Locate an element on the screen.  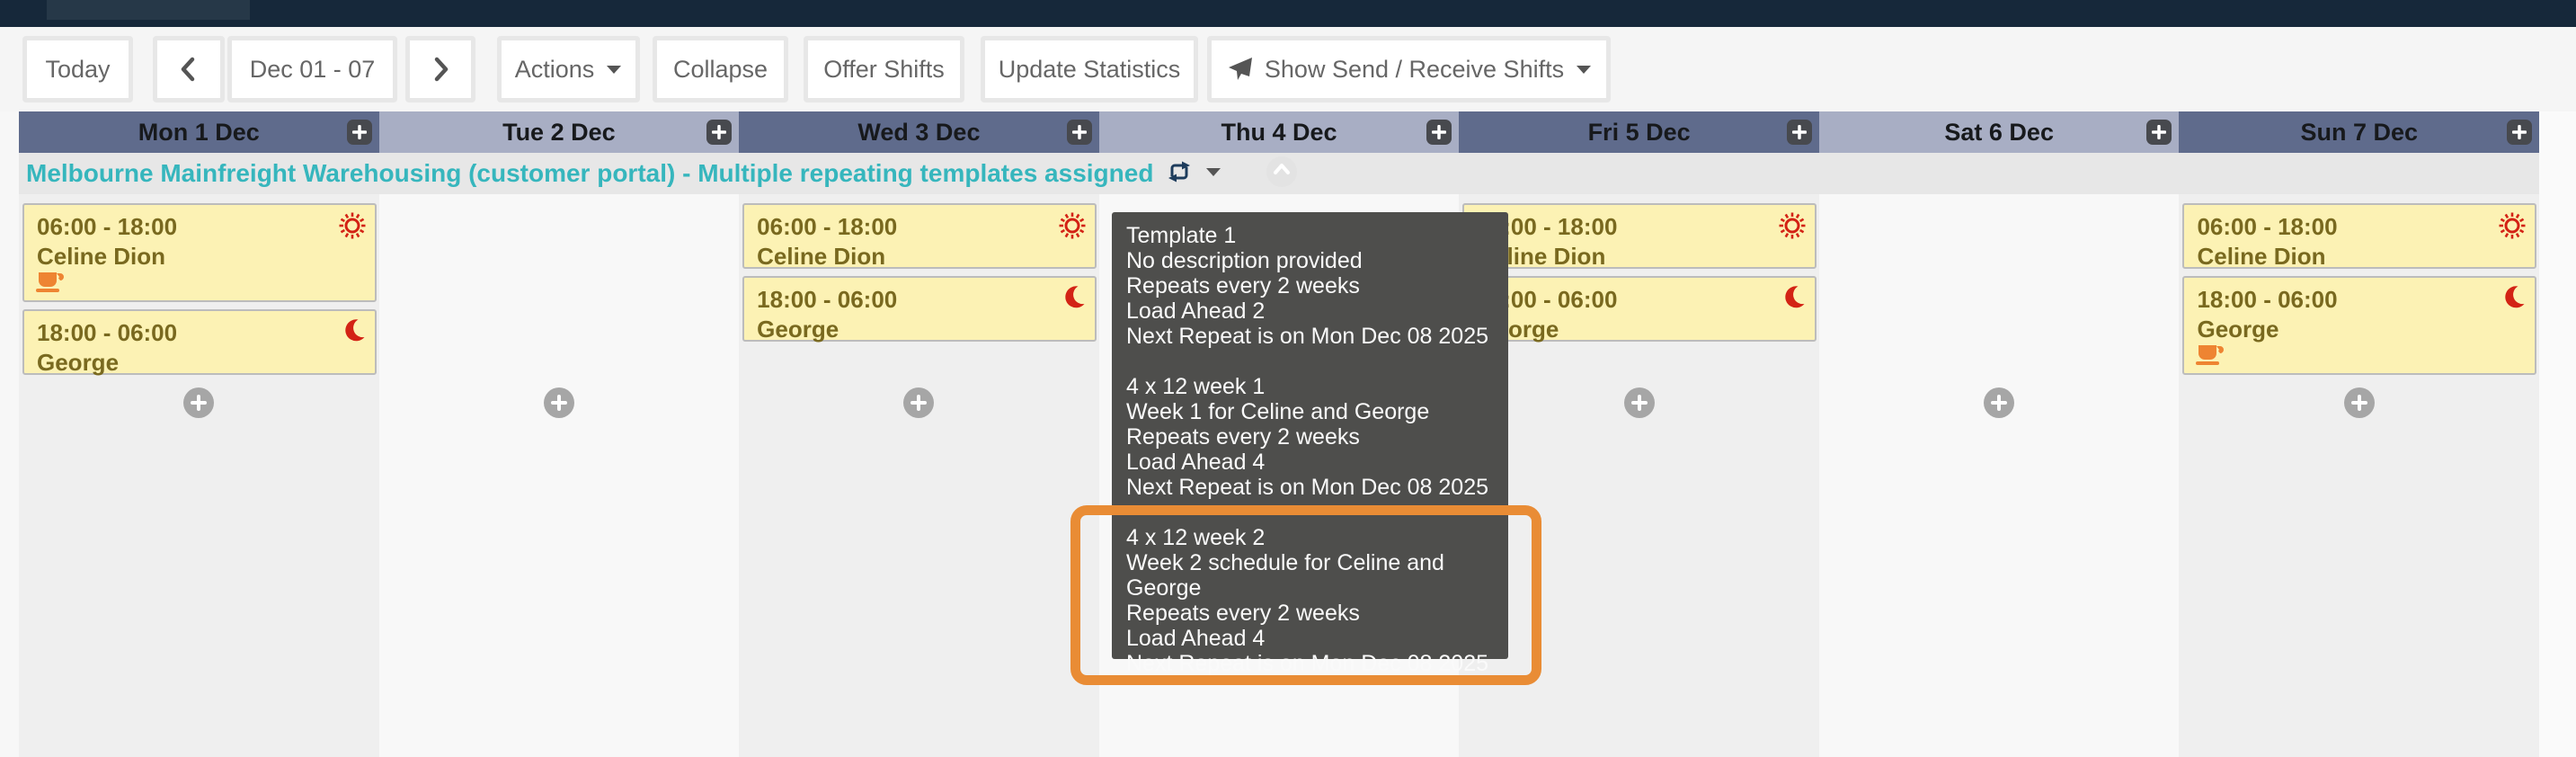
day-header-tue: Tue 2 Dec is located at coordinates (559, 132).